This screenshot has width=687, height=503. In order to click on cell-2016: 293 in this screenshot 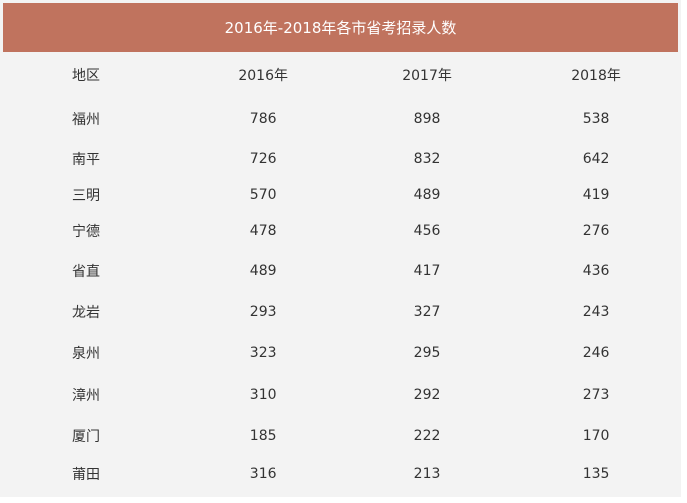, I will do `click(263, 312)`.